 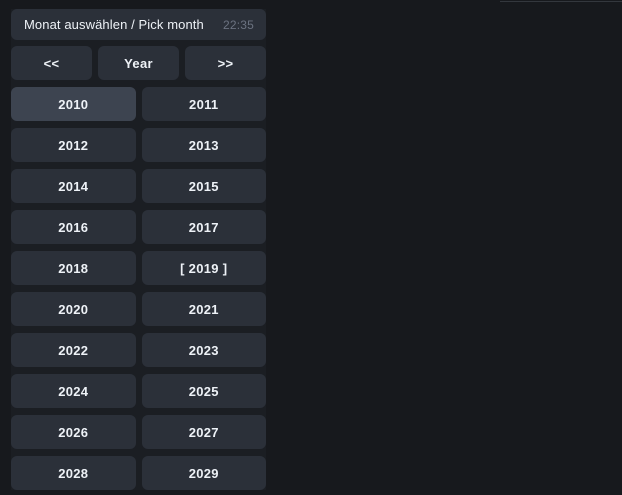 I want to click on year-button: 2022, so click(x=73, y=350).